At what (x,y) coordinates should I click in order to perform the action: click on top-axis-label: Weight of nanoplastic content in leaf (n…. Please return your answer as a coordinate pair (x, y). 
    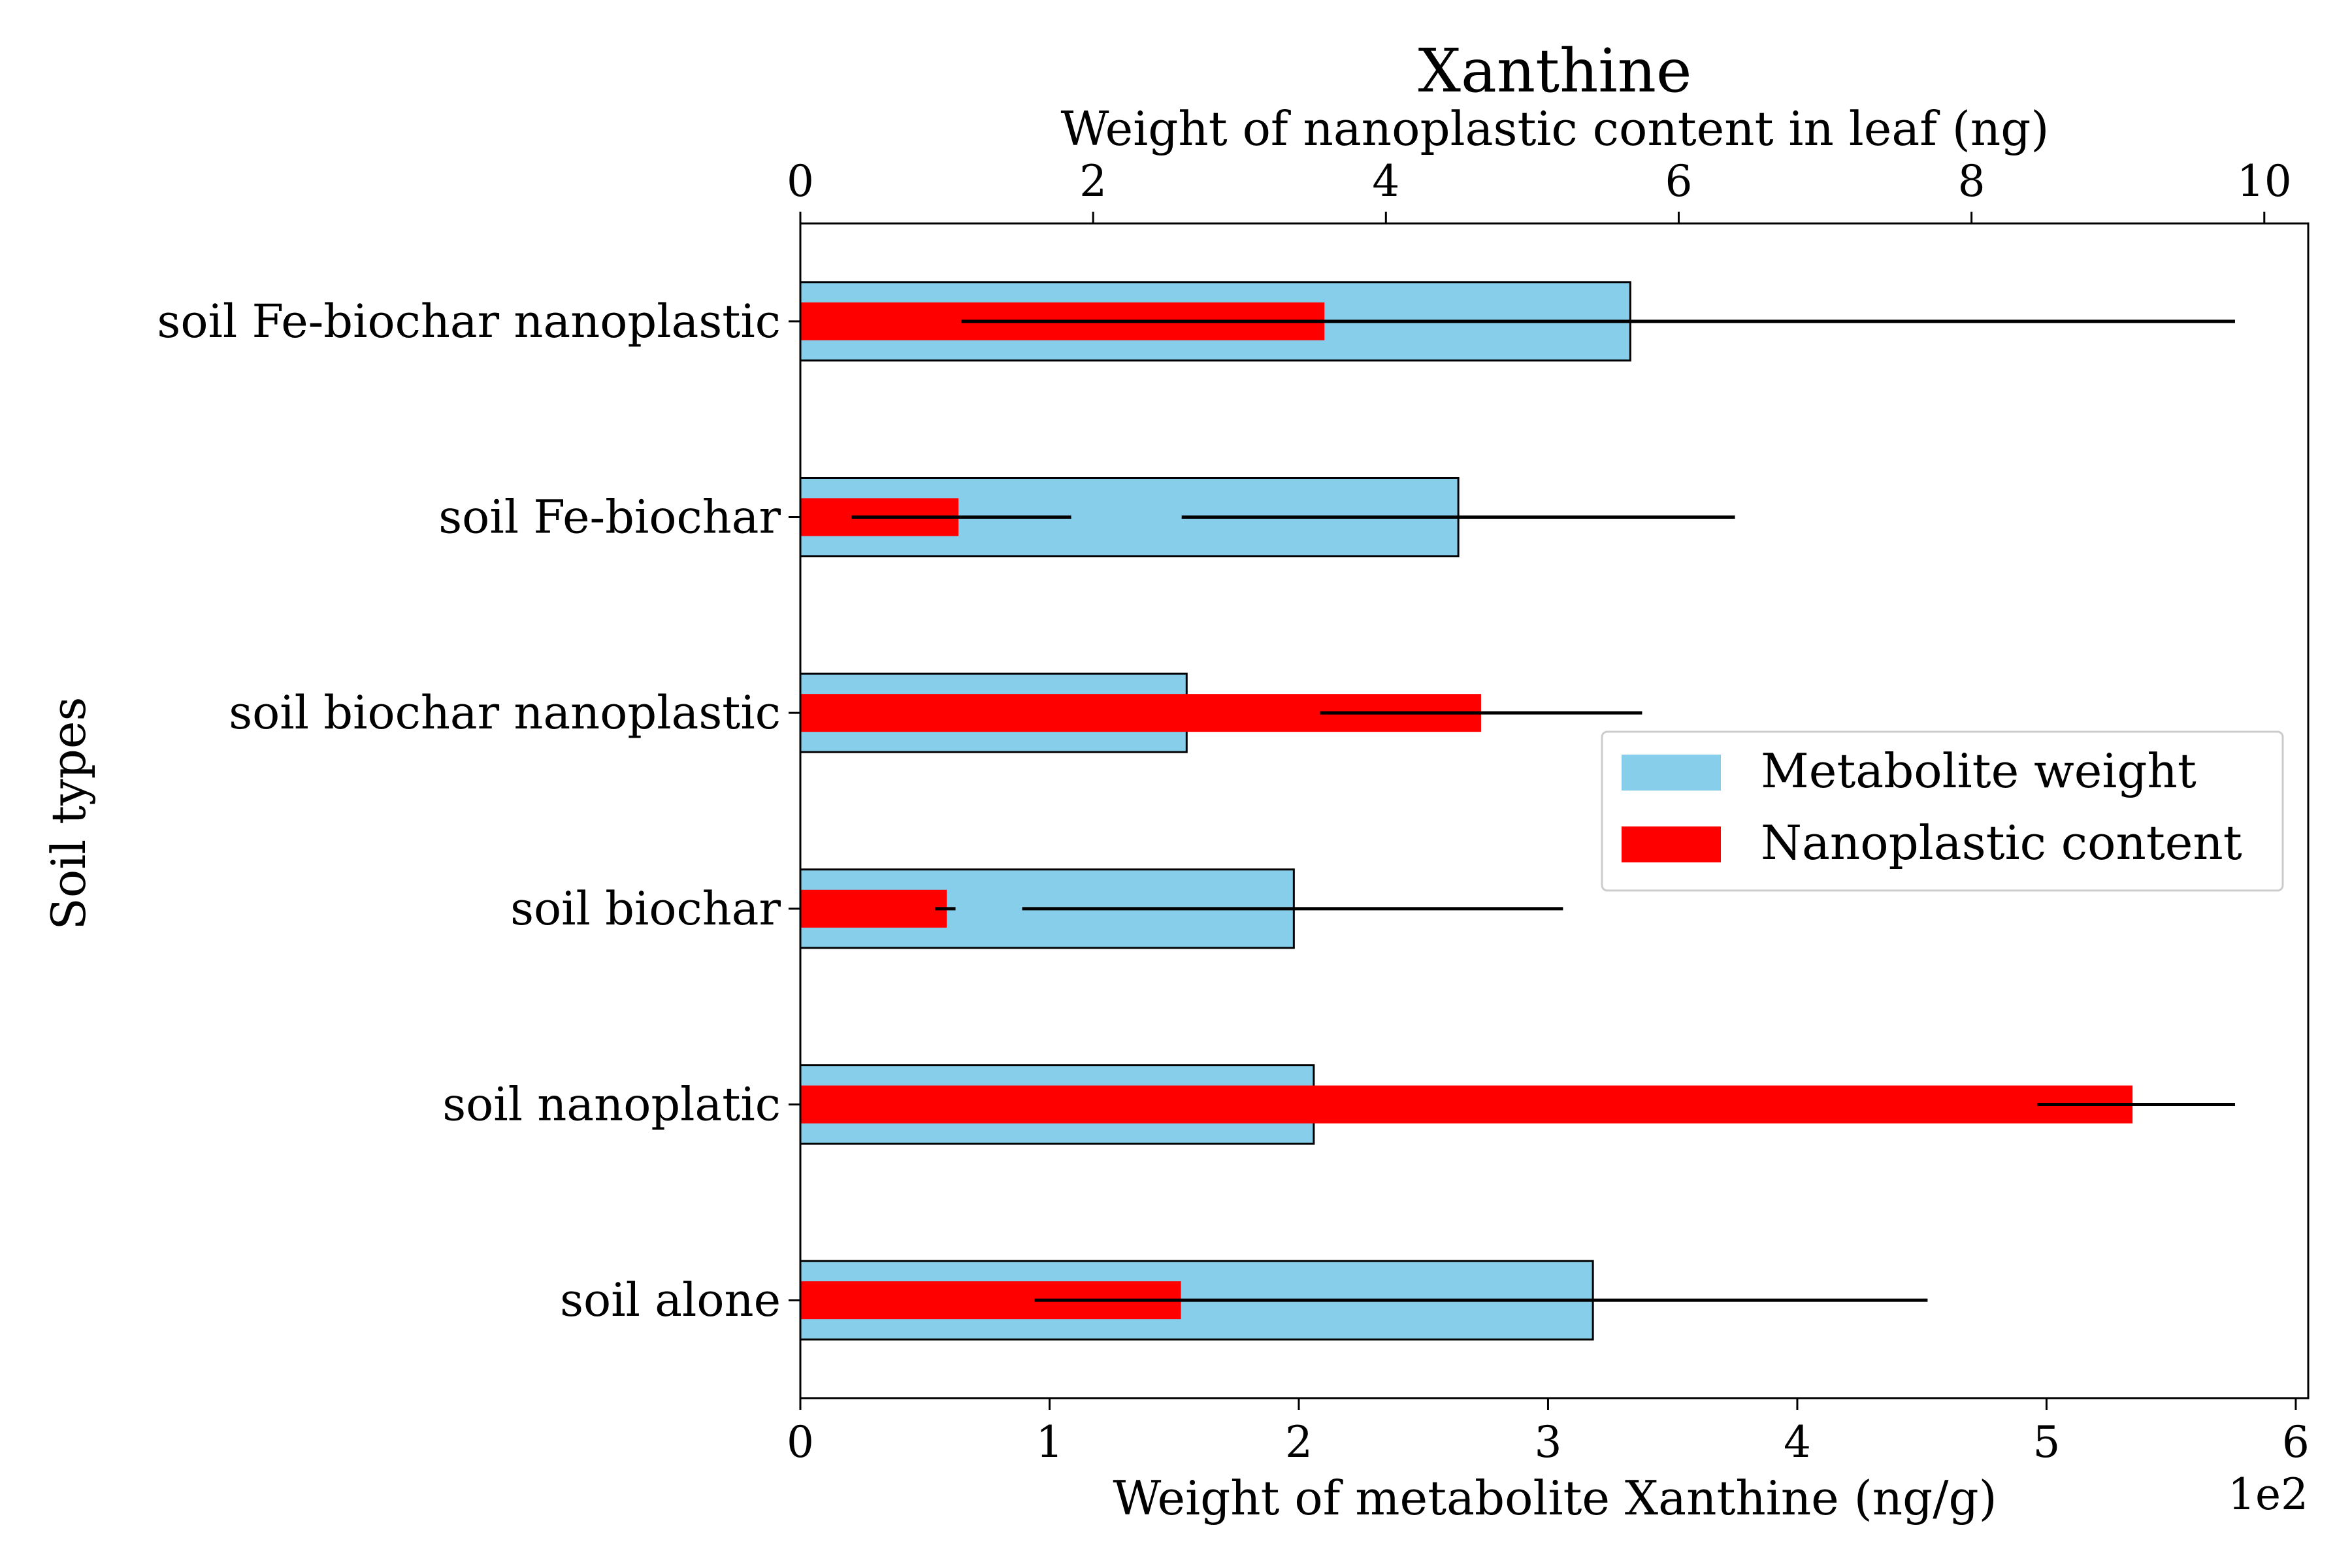
    Looking at the image, I should click on (1555, 128).